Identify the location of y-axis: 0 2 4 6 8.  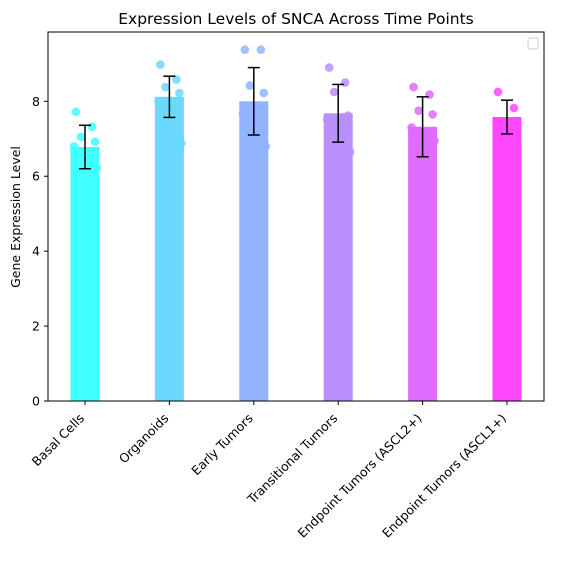
(40, 251).